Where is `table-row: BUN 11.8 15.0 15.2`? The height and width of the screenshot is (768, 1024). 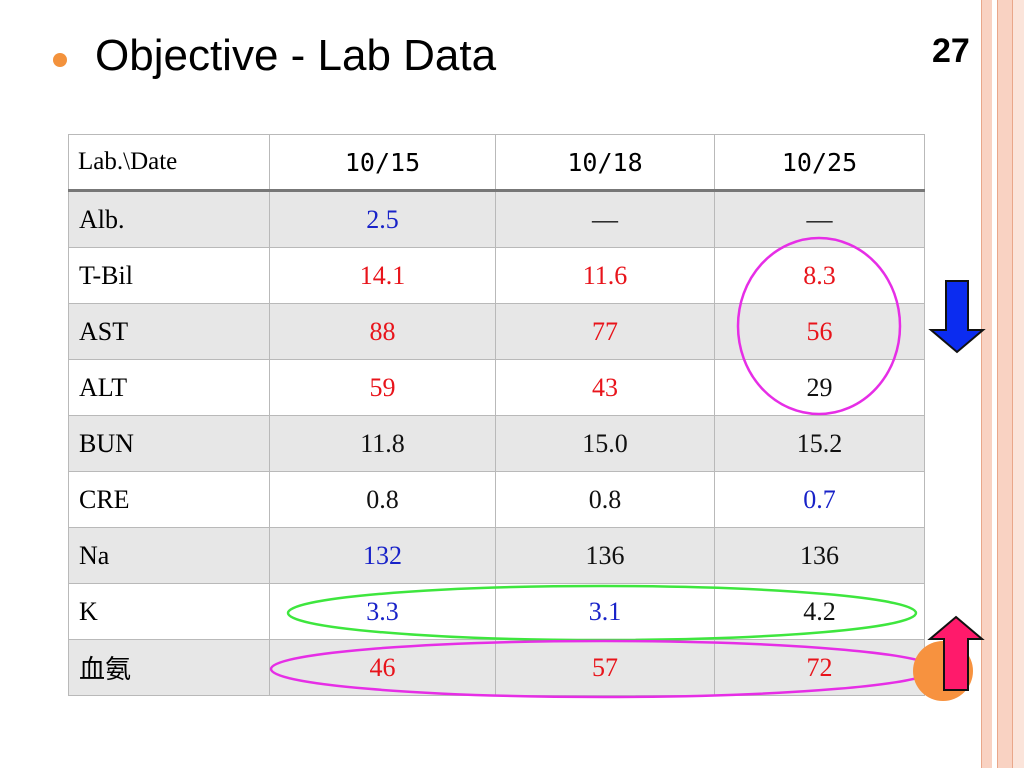 table-row: BUN 11.8 15.0 15.2 is located at coordinates (496, 443).